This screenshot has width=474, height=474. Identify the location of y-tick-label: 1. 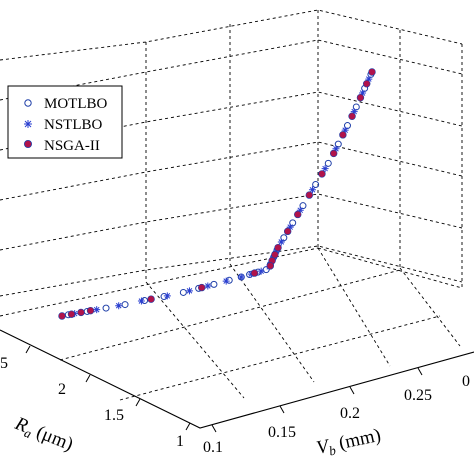
(180, 441).